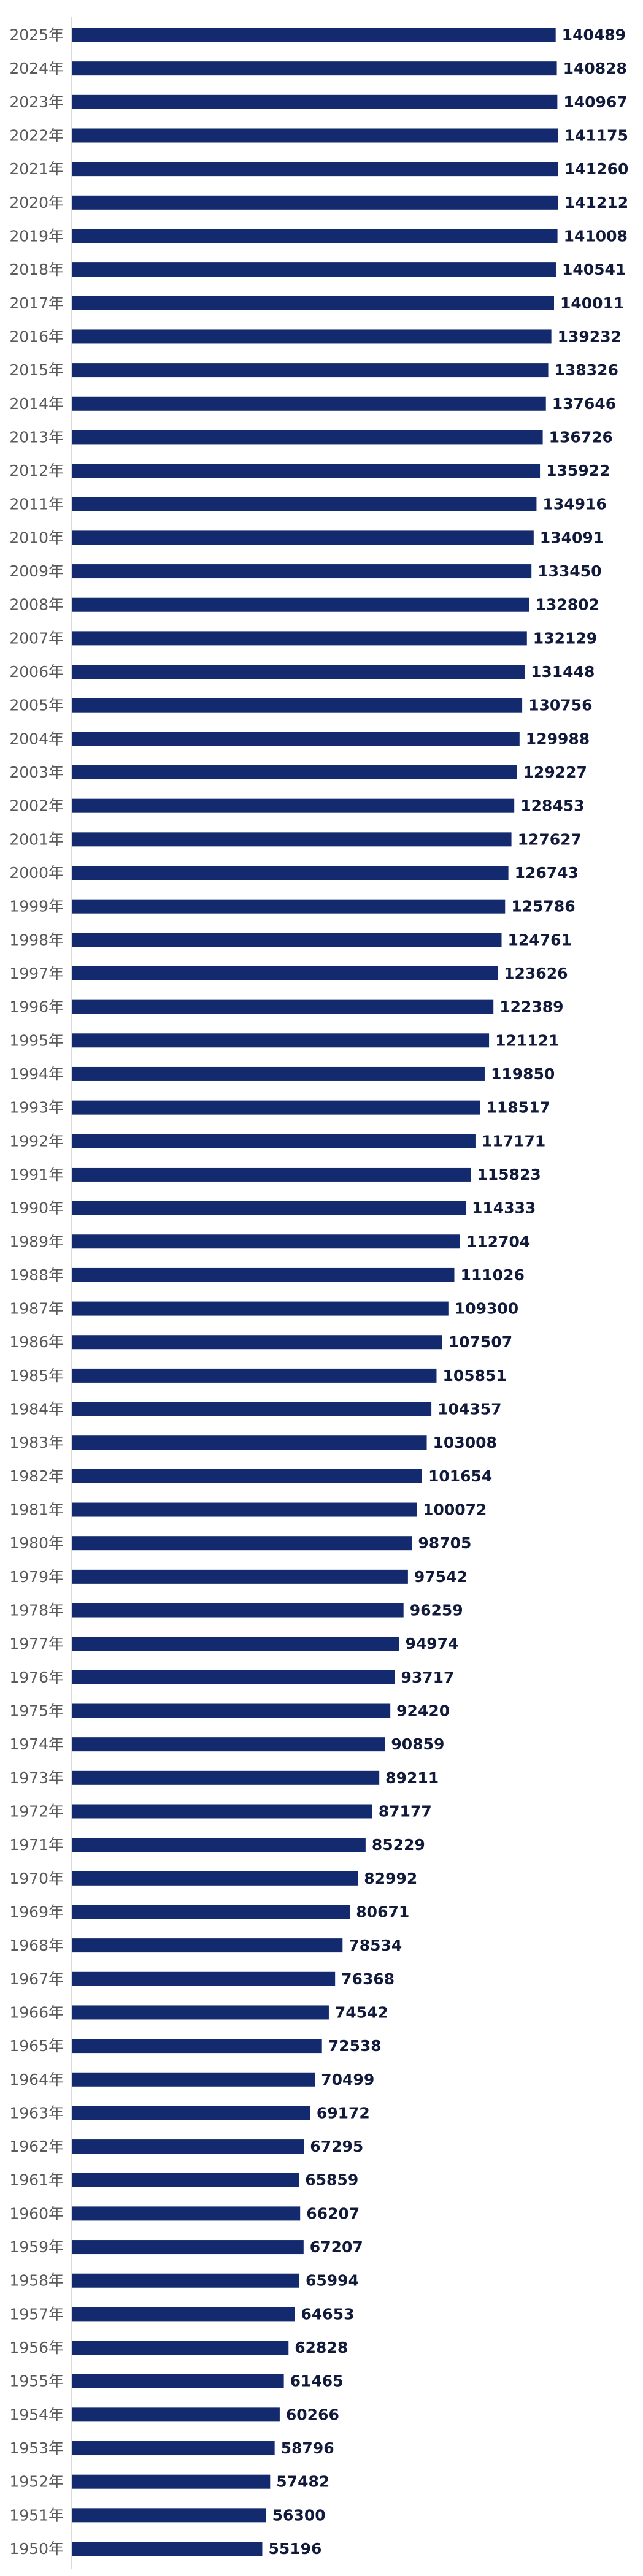  Describe the element at coordinates (486, 1309) in the screenshot. I see `bar-value-label: 109300` at that location.